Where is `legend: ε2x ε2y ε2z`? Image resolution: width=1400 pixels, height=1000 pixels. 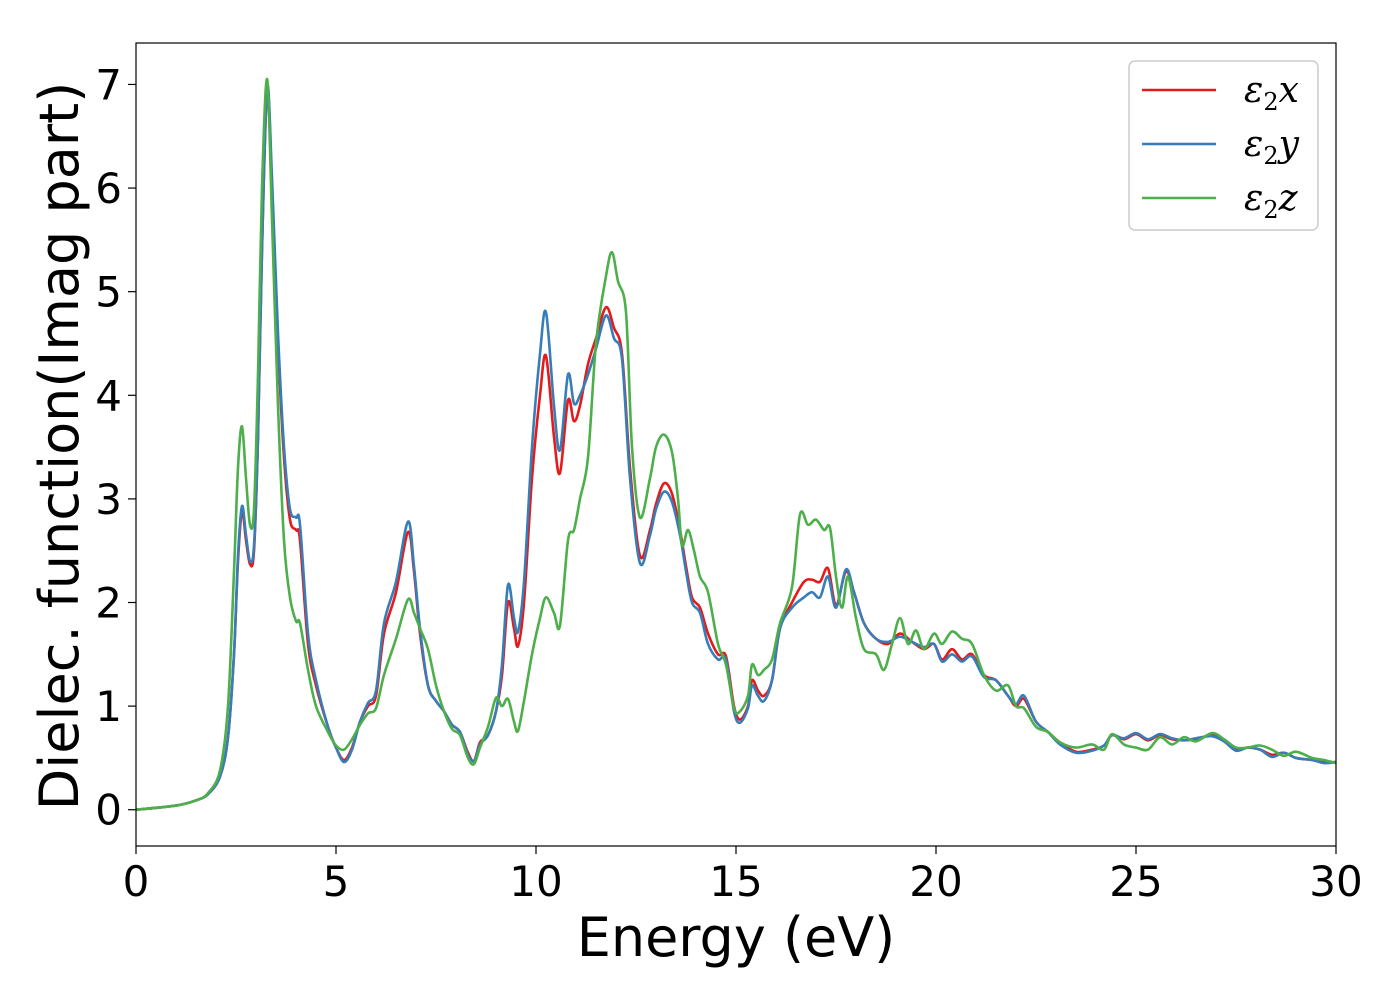 legend: ε2x ε2y ε2z is located at coordinates (1223, 145).